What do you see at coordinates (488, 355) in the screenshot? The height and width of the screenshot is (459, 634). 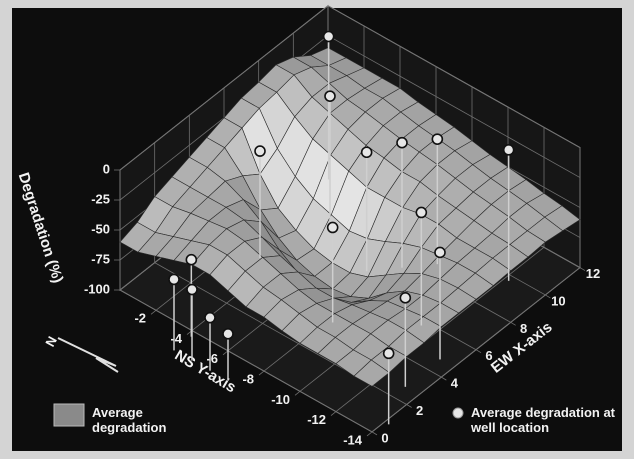 I see `x-tick-label: 6` at bounding box center [488, 355].